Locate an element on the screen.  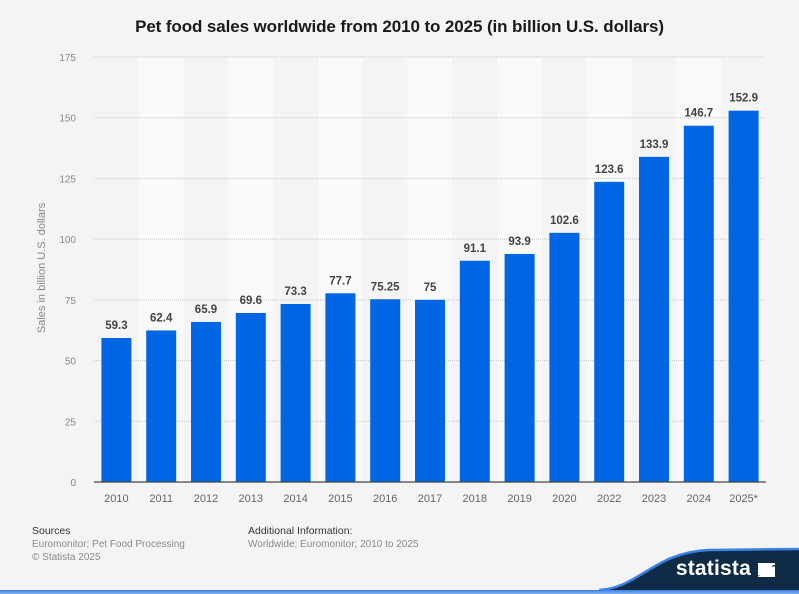
x-tick-label: 2014 is located at coordinates (295, 499).